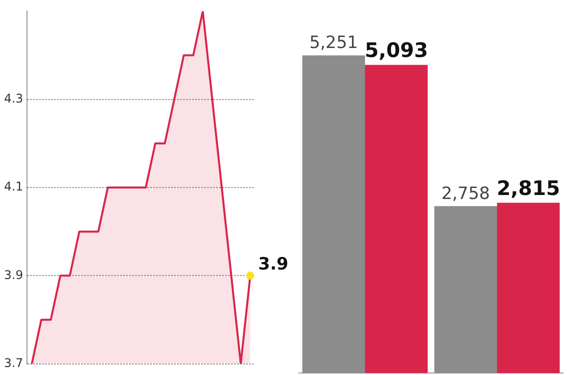 The image size is (567, 375). What do you see at coordinates (14, 275) in the screenshot?
I see `y-tick-label: 3.9` at bounding box center [14, 275].